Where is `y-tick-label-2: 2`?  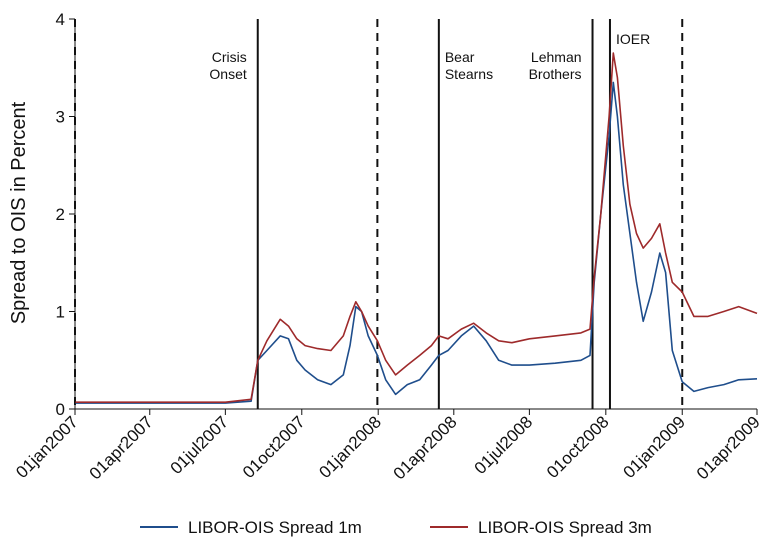
y-tick-label-2: 2 is located at coordinates (60, 214).